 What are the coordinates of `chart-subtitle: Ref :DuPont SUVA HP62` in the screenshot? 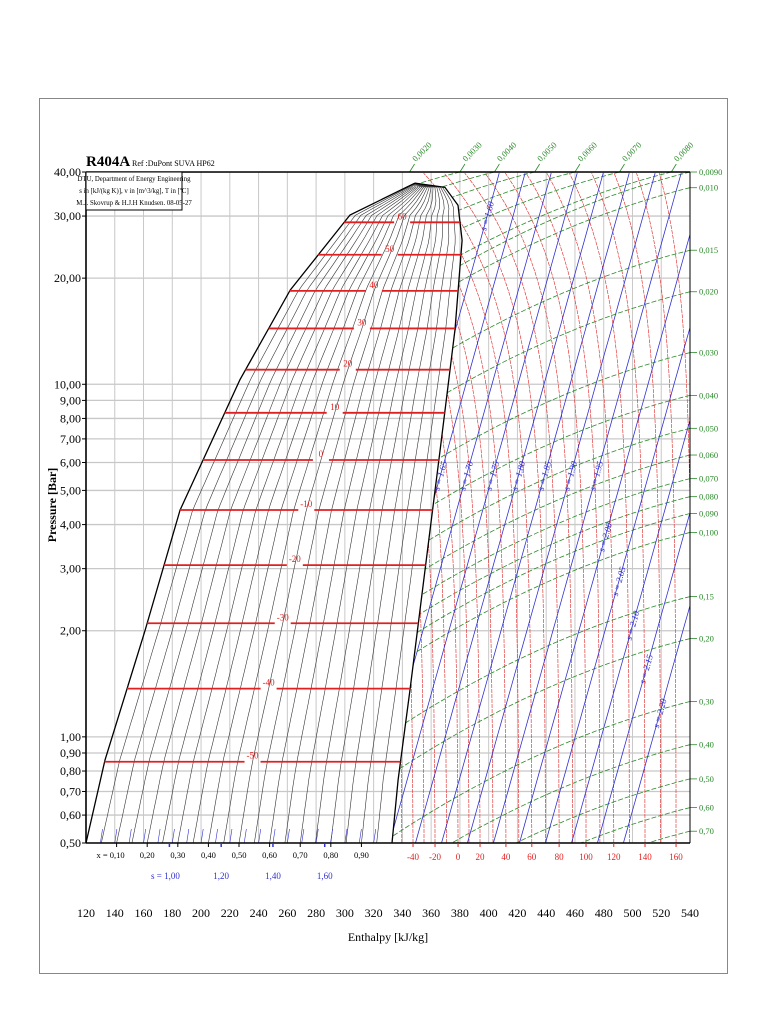 It's located at (173, 163).